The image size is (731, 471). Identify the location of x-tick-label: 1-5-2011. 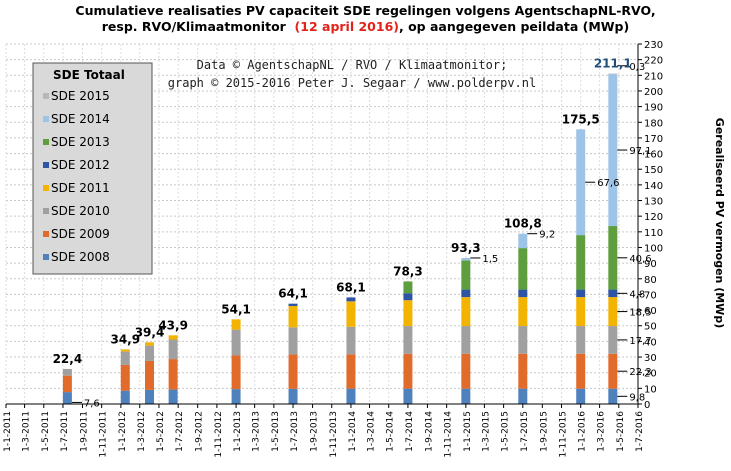
(46, 431).